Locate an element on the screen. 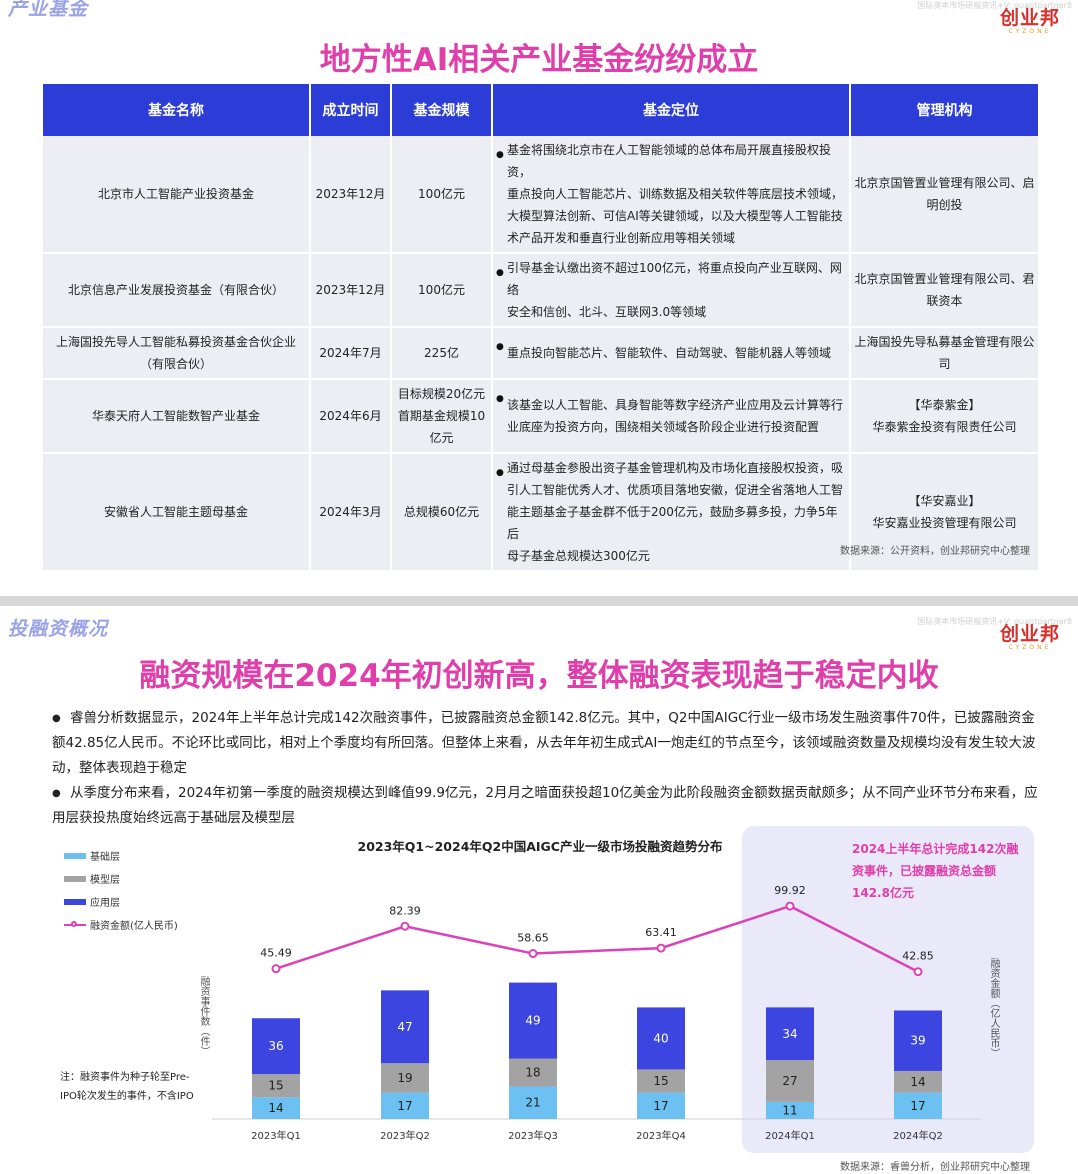  legend-item-amount: 融资金额(亿人民币) is located at coordinates (121, 924).